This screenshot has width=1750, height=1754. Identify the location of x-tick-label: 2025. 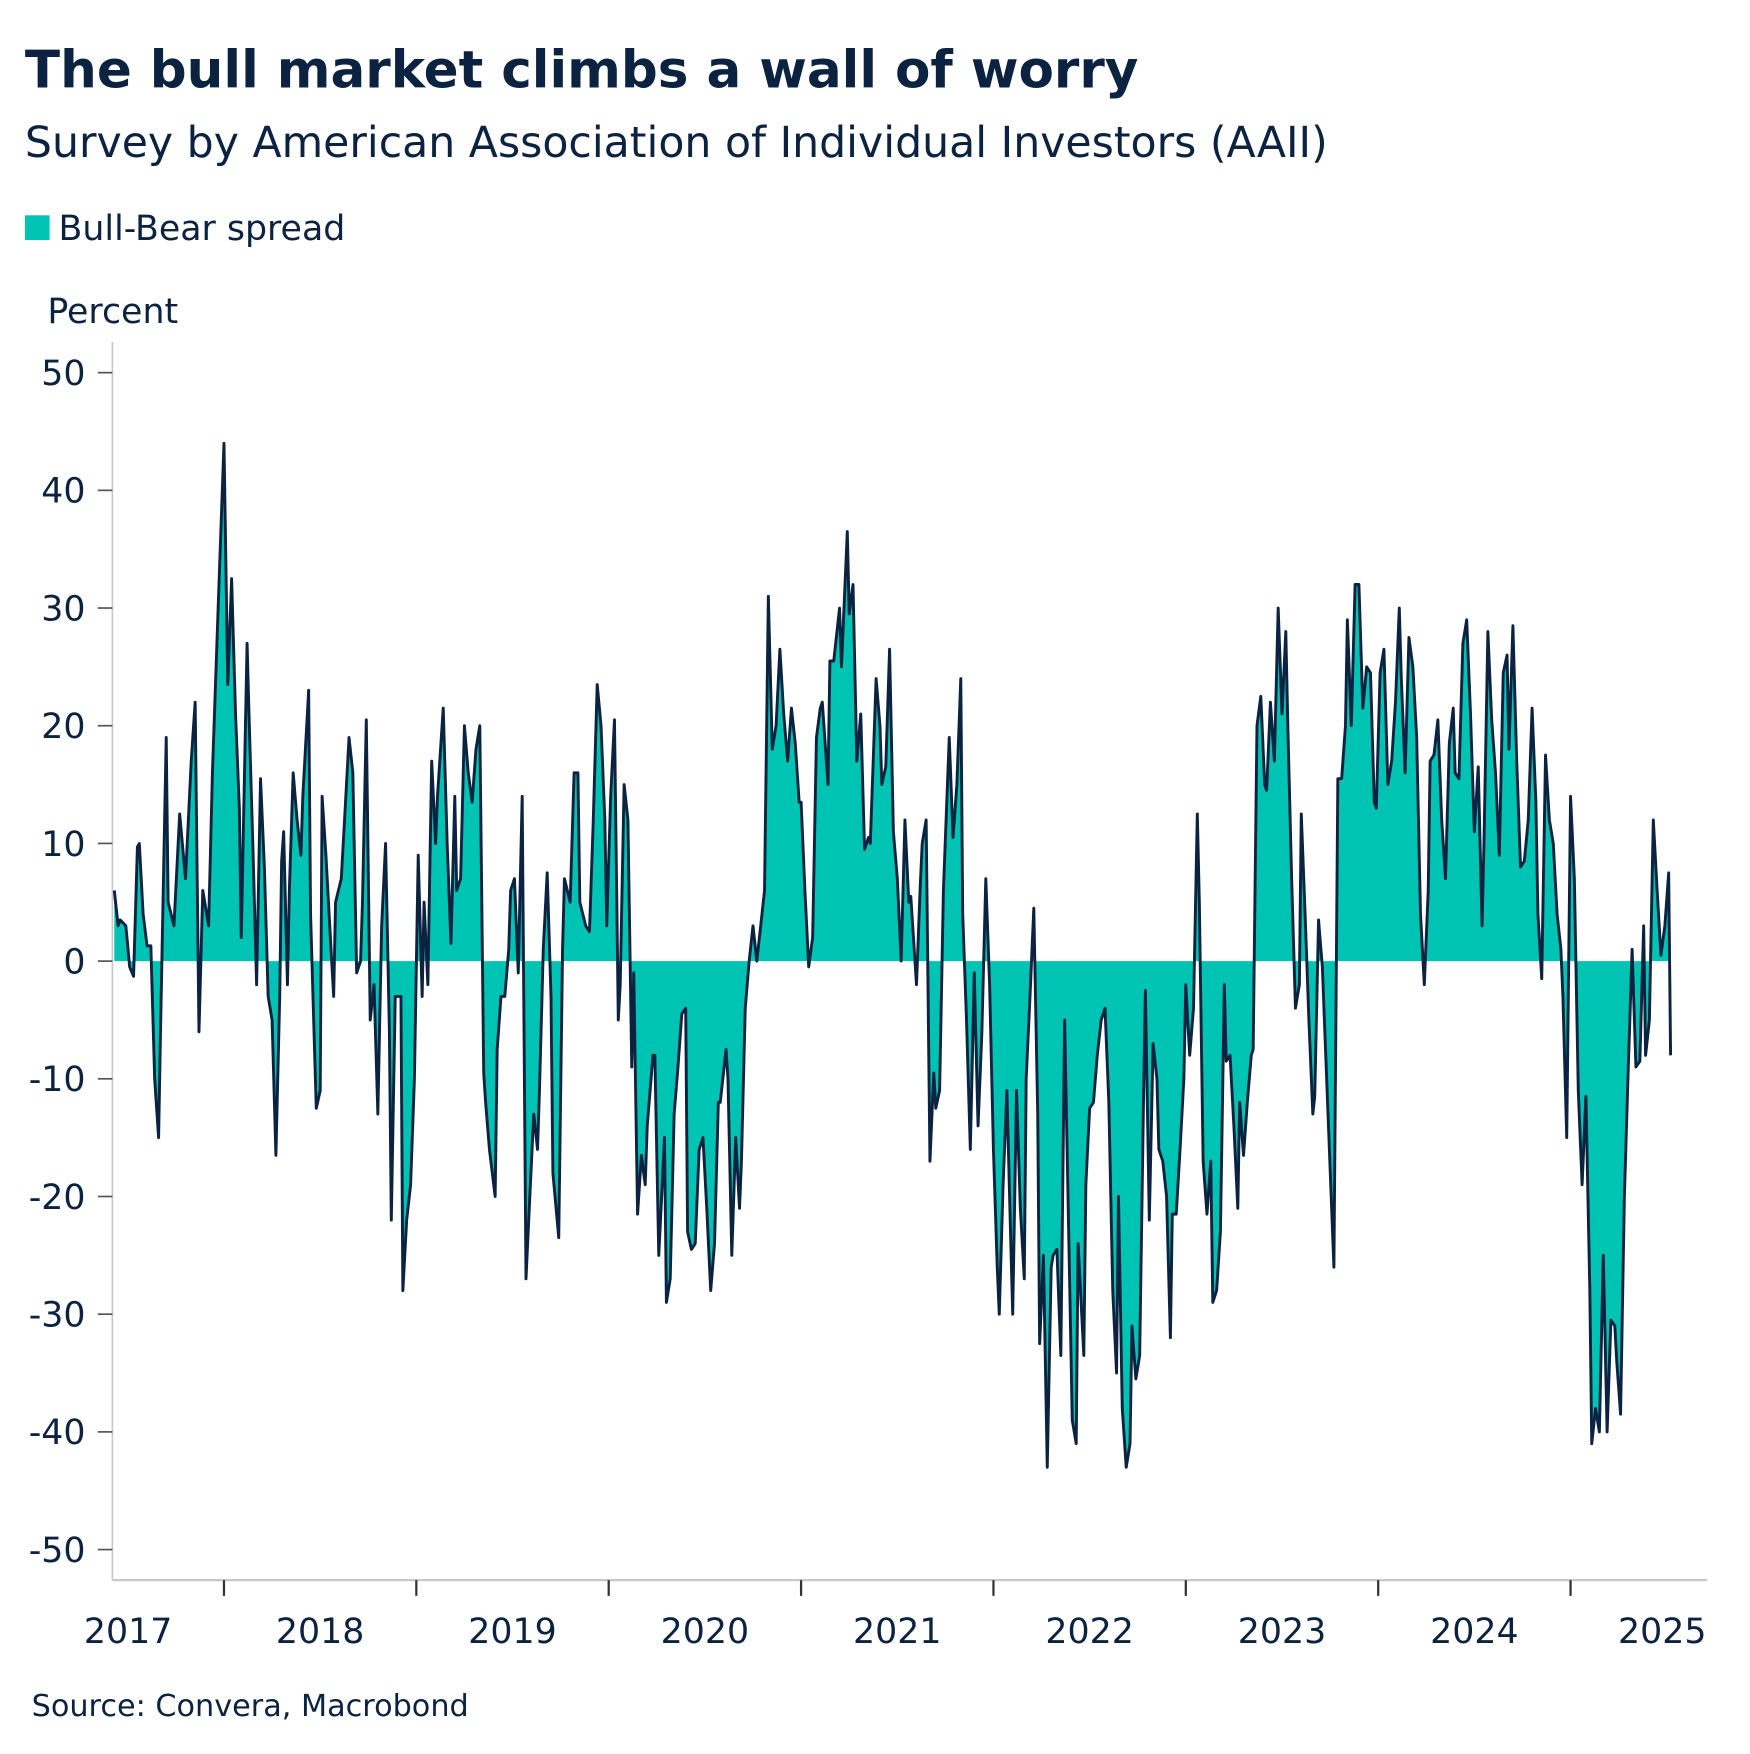
(1662, 1632).